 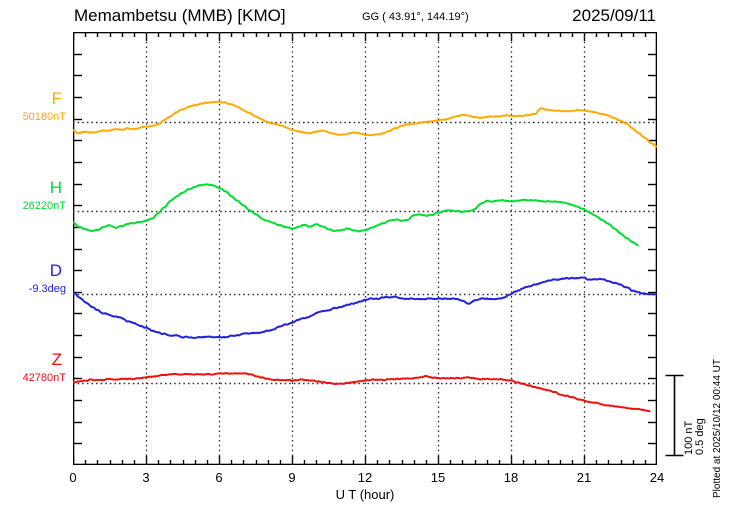 I want to click on scale-bar, so click(x=674, y=415).